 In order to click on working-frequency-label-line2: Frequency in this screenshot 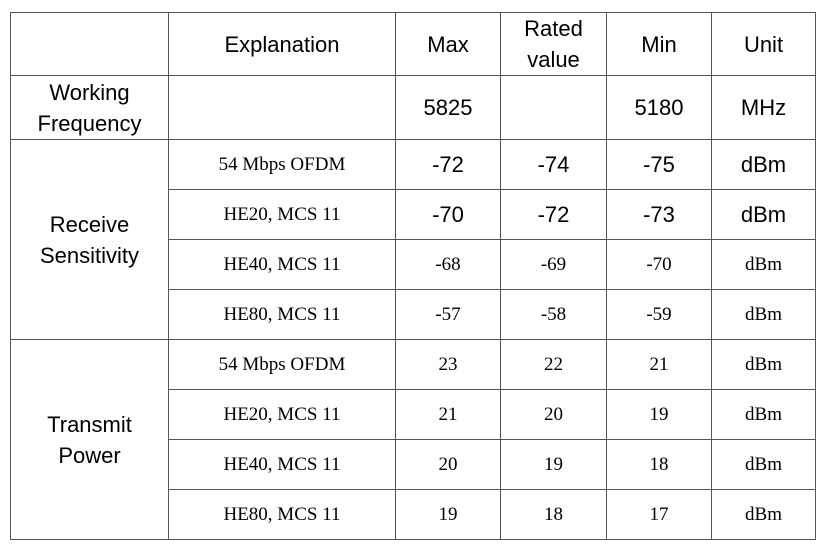, I will do `click(89, 123)`.